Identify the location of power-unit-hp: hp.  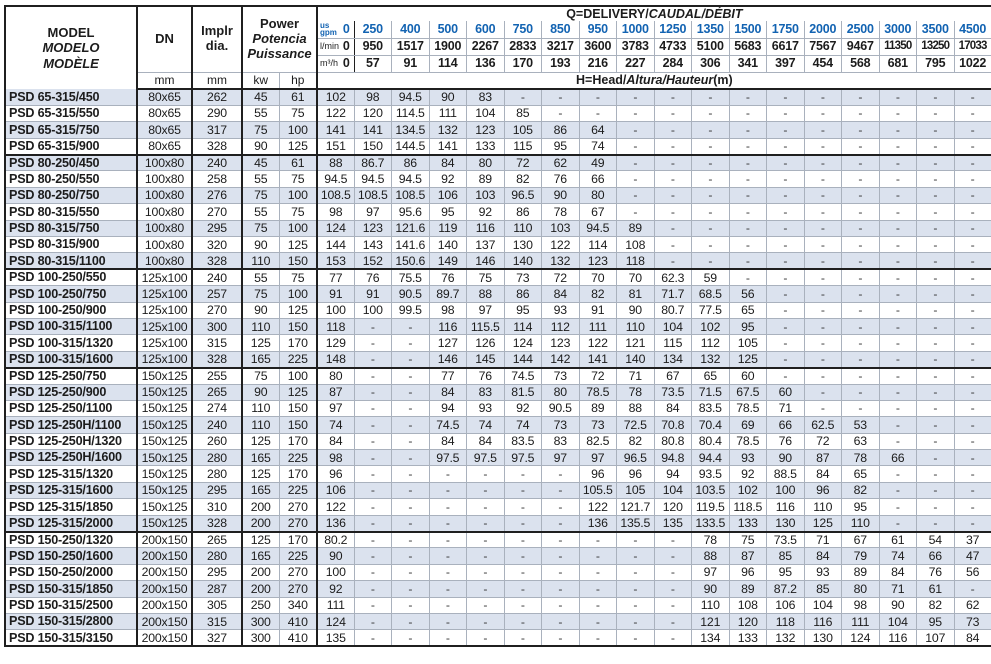
(299, 80).